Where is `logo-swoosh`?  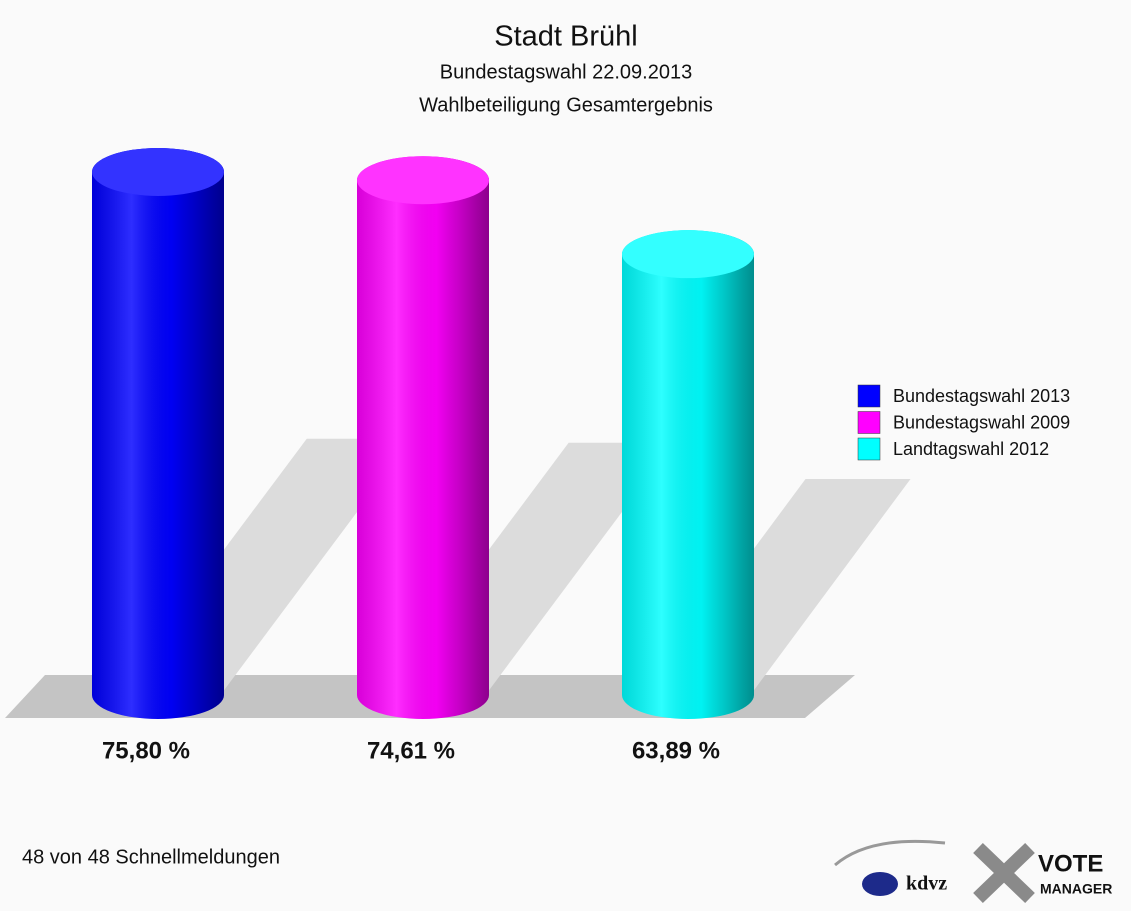 logo-swoosh is located at coordinates (890, 853).